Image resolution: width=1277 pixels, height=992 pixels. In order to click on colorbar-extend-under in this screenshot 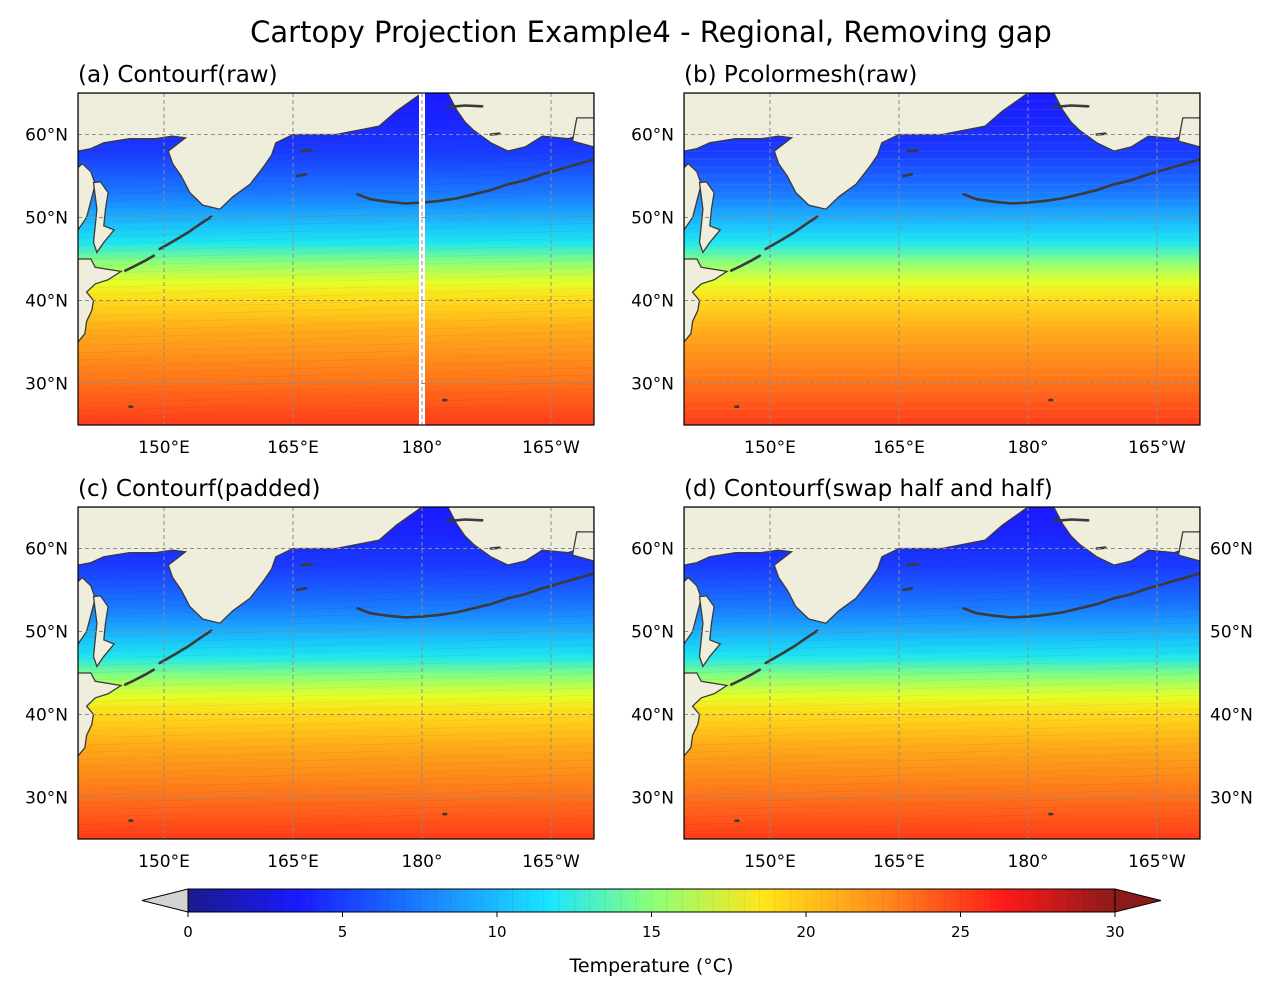, I will do `click(165, 900)`.